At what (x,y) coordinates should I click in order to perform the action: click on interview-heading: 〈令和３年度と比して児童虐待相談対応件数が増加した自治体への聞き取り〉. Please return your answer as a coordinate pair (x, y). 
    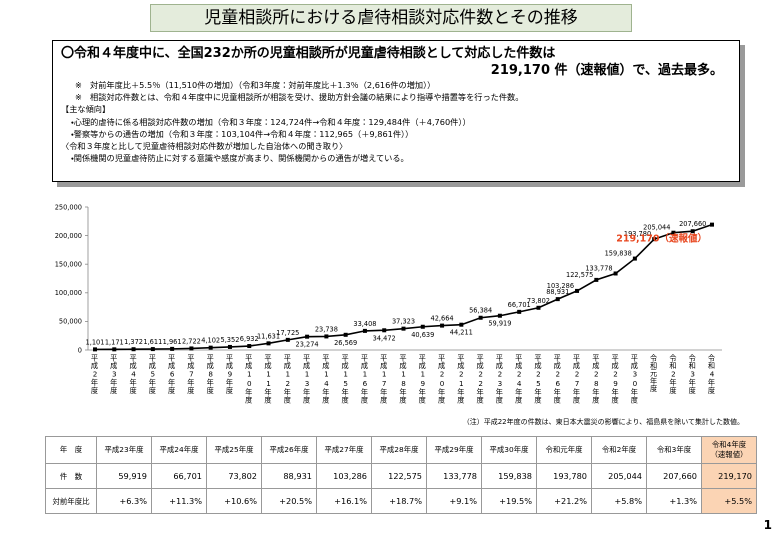
    Looking at the image, I should click on (204, 146).